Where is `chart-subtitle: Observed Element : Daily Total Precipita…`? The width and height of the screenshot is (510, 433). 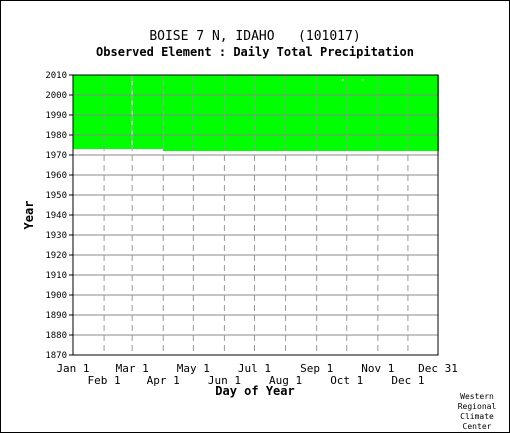 chart-subtitle: Observed Element : Daily Total Precipita… is located at coordinates (255, 52).